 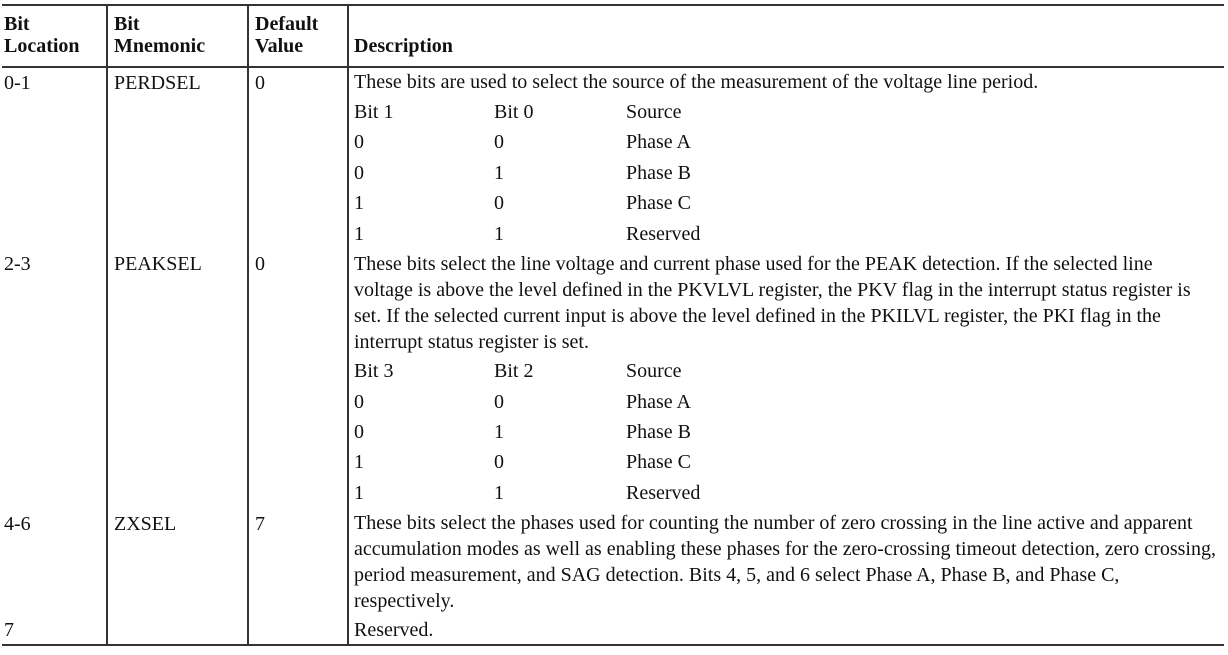 I want to click on bit-mnemonic: ZXSEL, so click(x=145, y=524).